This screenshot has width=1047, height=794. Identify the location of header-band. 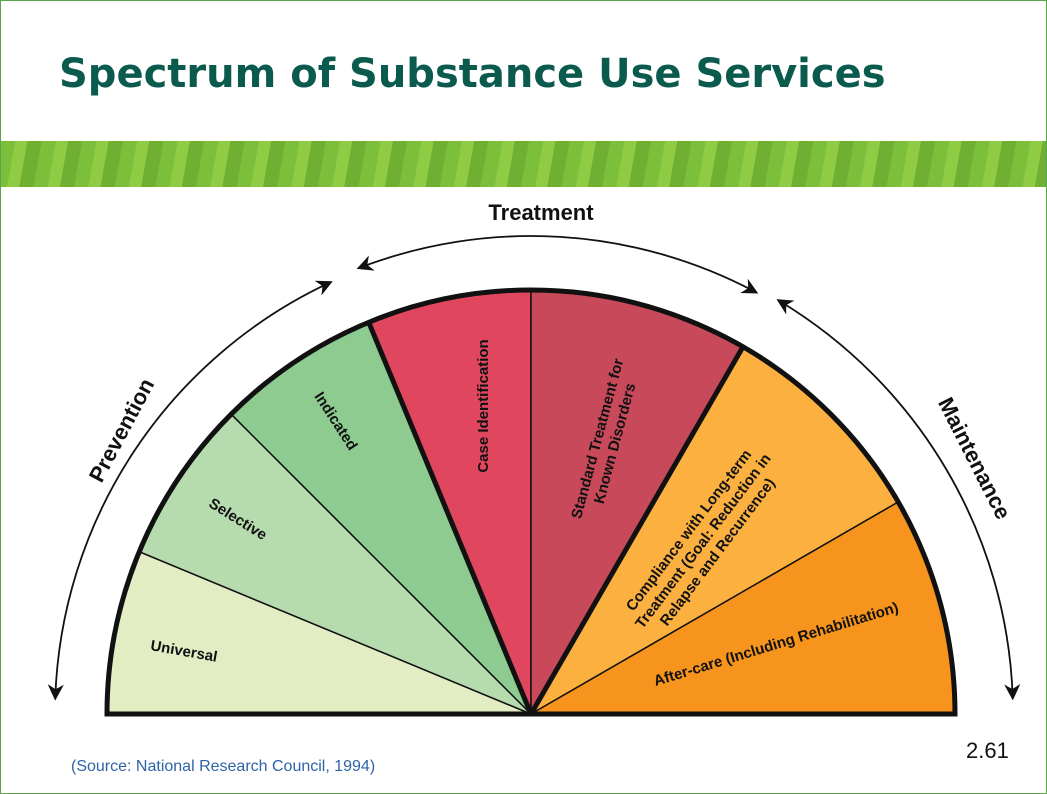
(523, 164).